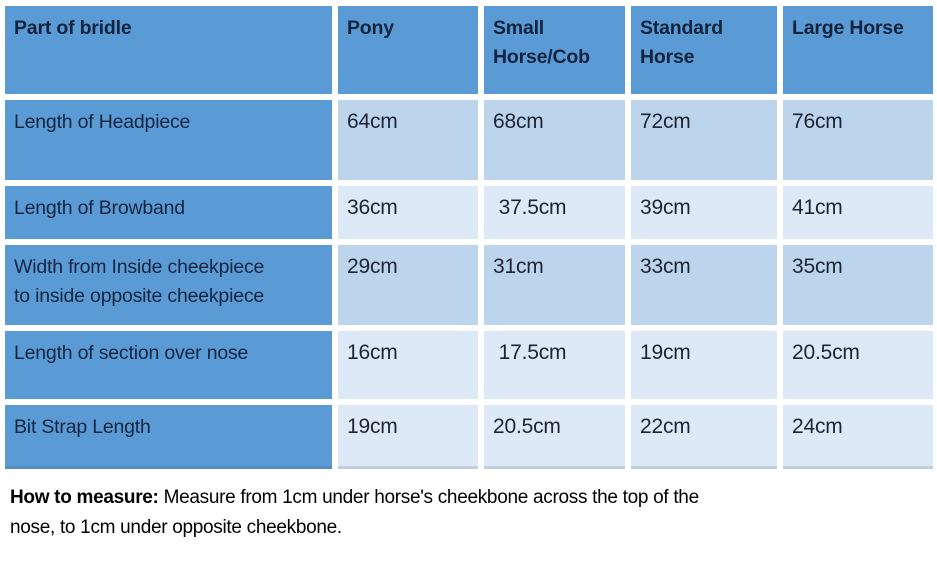 This screenshot has height=579, width=937. I want to click on value-browband-small: 37.5cm, so click(554, 212).